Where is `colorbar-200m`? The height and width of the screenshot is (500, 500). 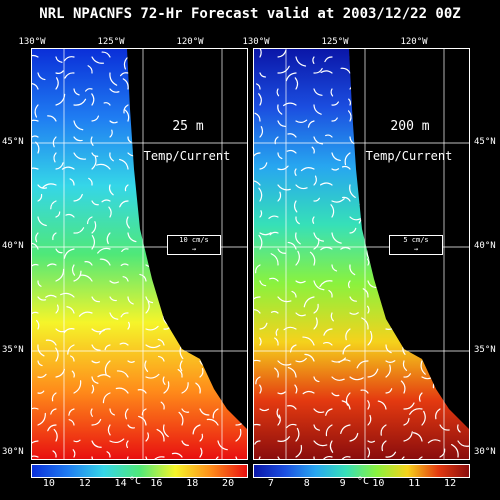 colorbar-200m is located at coordinates (361, 471).